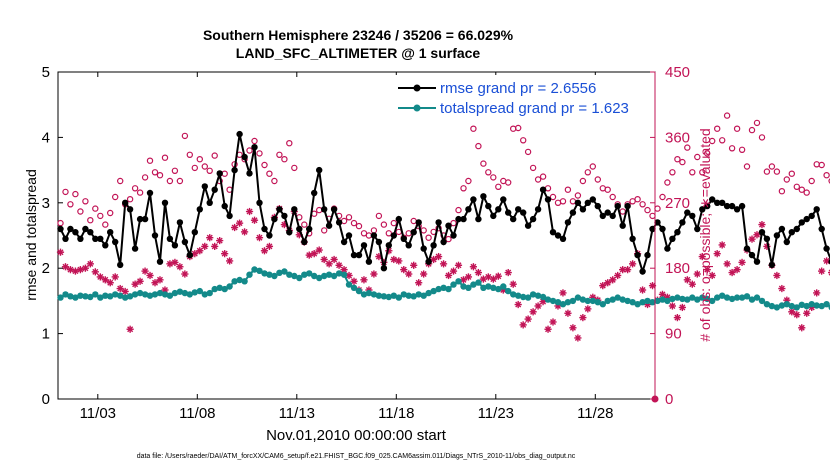  What do you see at coordinates (677, 268) in the screenshot?
I see `y-right-tick-label: 180` at bounding box center [677, 268].